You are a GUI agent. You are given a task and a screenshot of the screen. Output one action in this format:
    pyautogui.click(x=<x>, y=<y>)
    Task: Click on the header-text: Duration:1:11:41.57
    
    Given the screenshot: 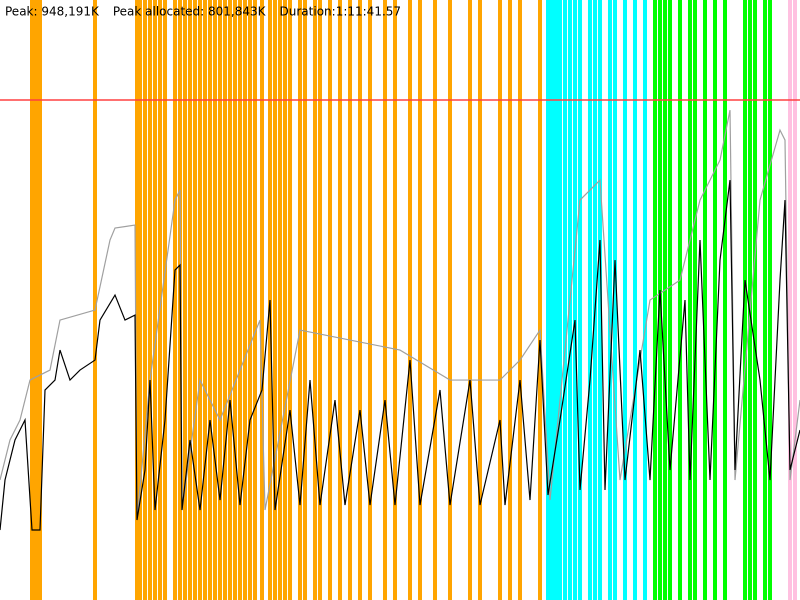 What is the action you would take?
    pyautogui.click(x=341, y=12)
    